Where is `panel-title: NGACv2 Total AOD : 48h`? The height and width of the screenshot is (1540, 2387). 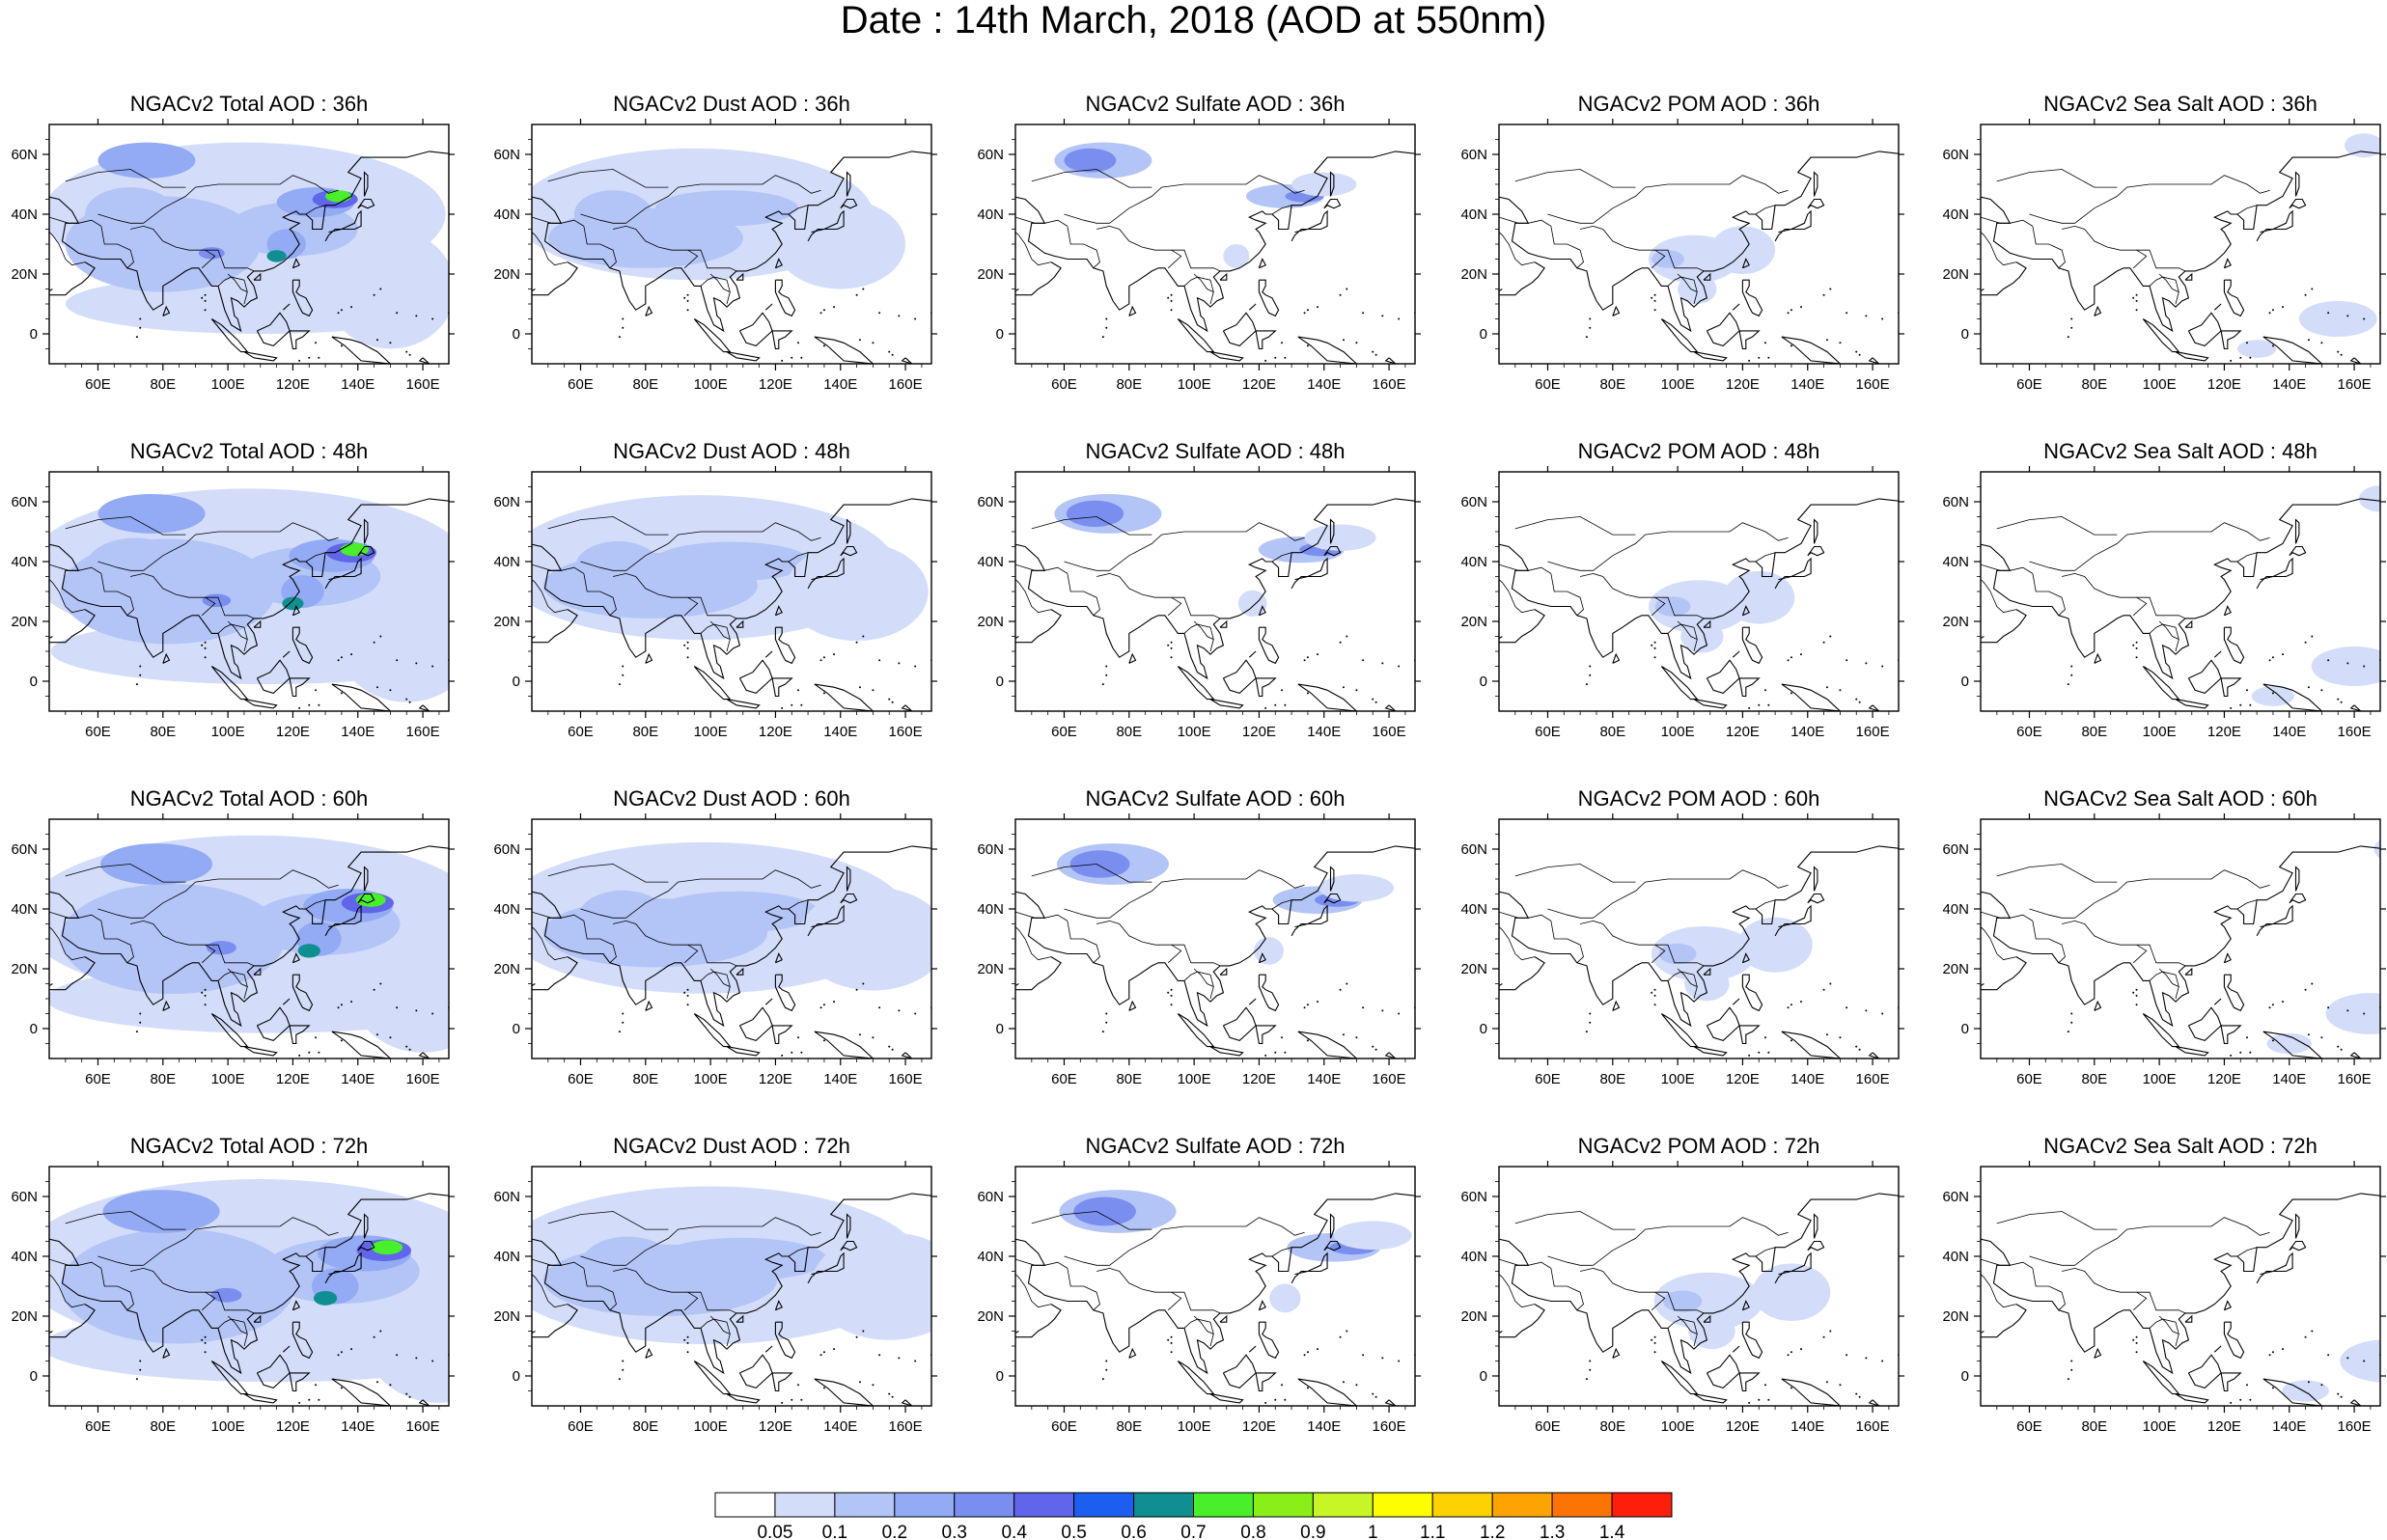
panel-title: NGACv2 Total AOD : 48h is located at coordinates (249, 451).